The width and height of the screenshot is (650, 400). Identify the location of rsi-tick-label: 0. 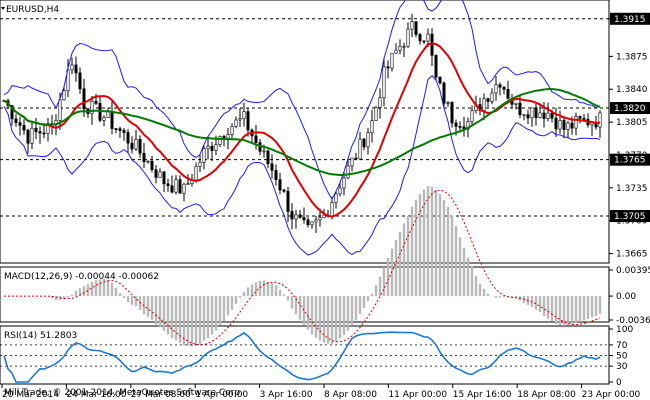
(619, 383).